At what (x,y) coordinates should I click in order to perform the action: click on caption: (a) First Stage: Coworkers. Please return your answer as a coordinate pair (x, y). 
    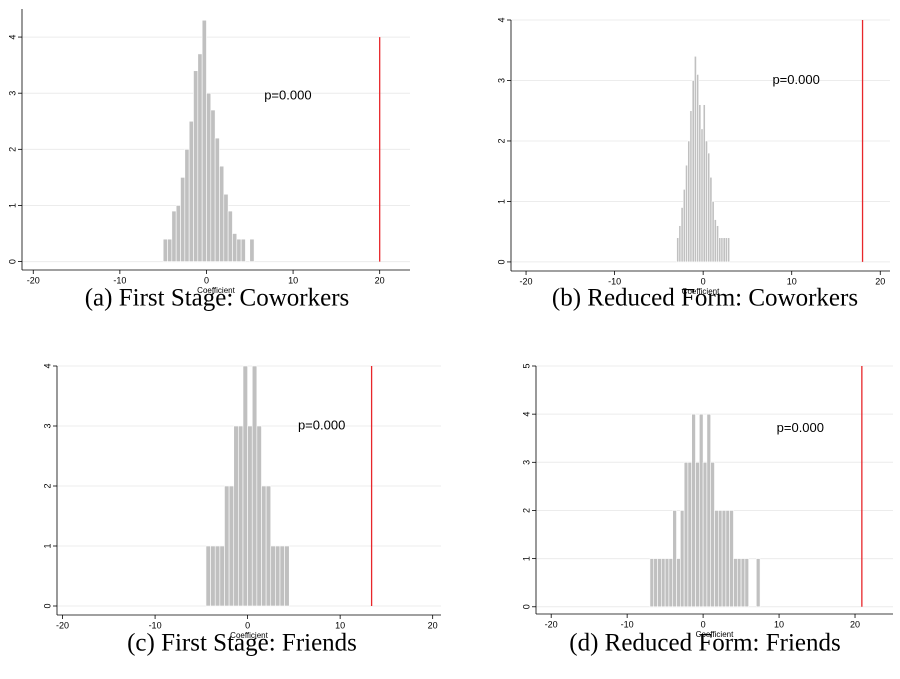
    Looking at the image, I should click on (217, 298).